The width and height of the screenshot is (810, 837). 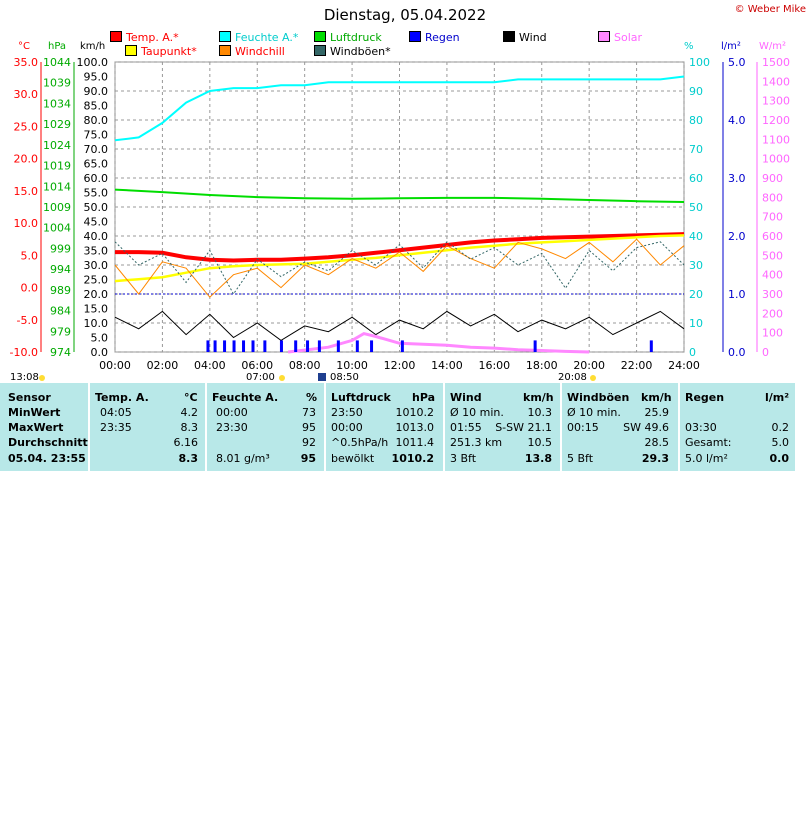 What do you see at coordinates (57, 145) in the screenshot?
I see `pressure-tick-label: 1024` at bounding box center [57, 145].